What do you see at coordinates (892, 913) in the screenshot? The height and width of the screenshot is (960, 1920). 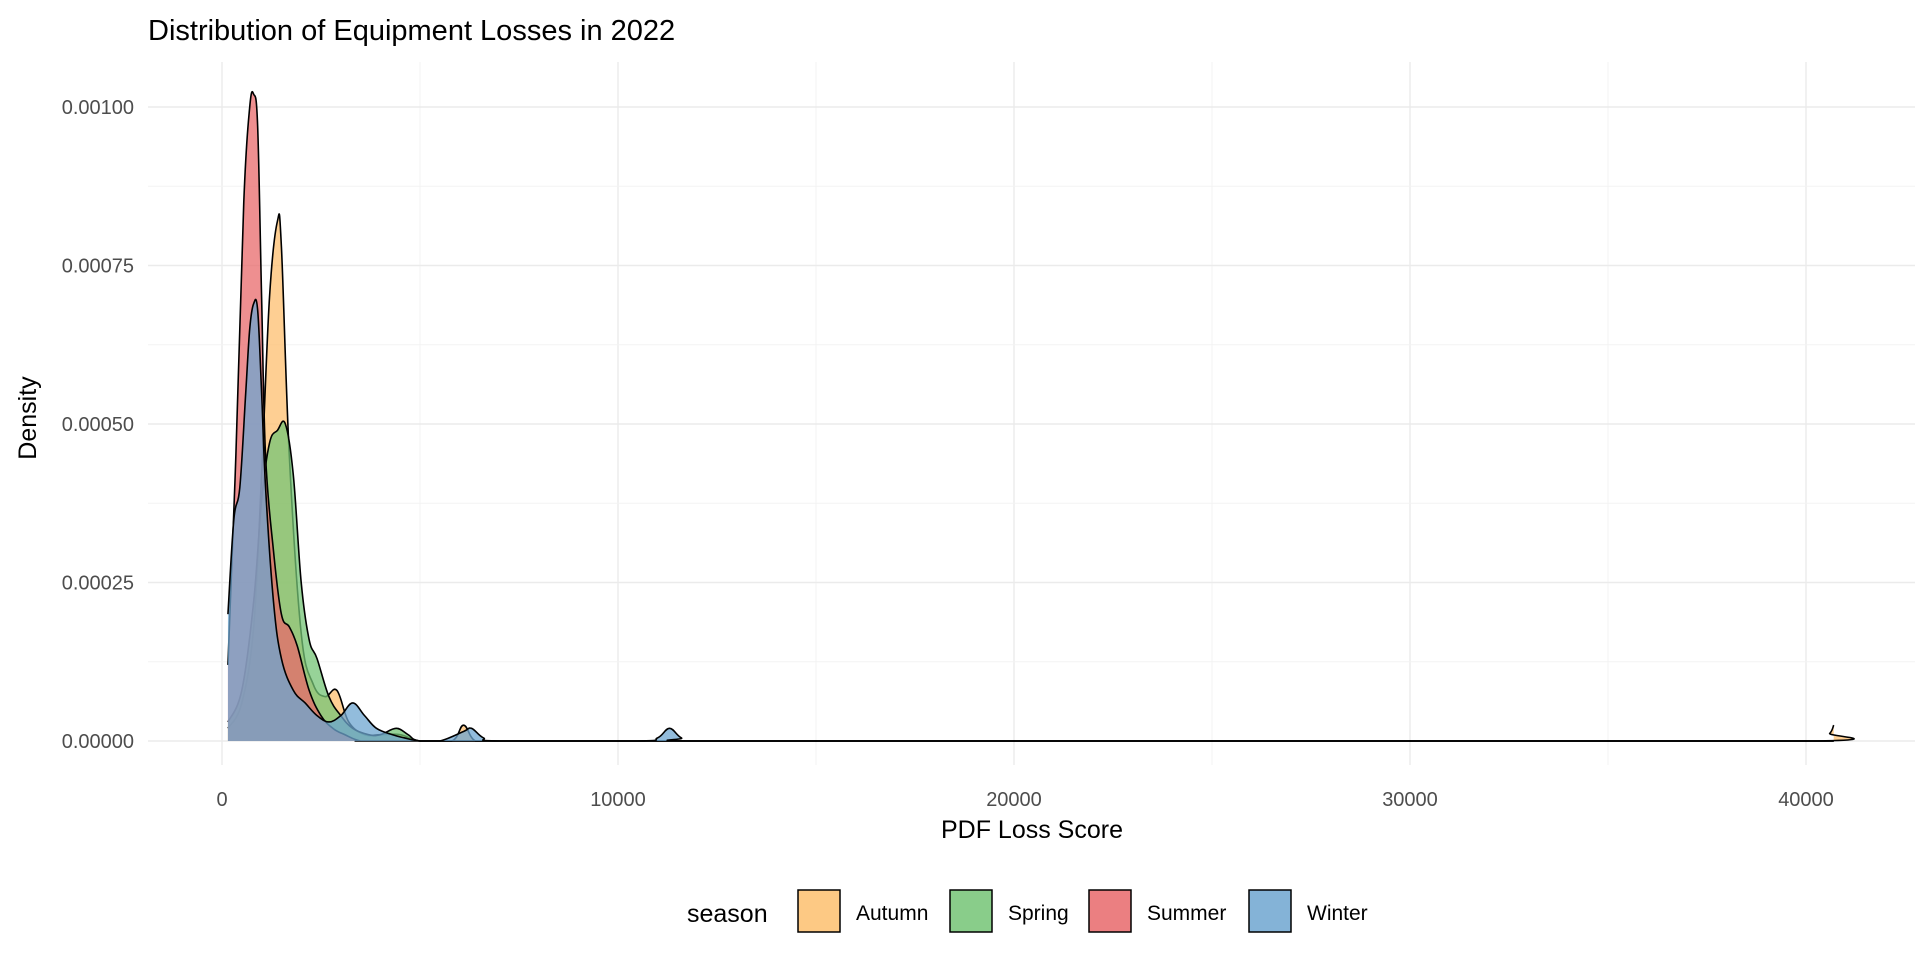 I see `legend-label-autumn: Autumn` at bounding box center [892, 913].